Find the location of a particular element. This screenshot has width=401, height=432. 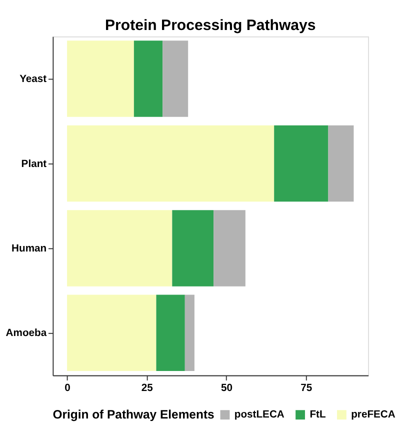

x-tick-label: 75 is located at coordinates (306, 388).